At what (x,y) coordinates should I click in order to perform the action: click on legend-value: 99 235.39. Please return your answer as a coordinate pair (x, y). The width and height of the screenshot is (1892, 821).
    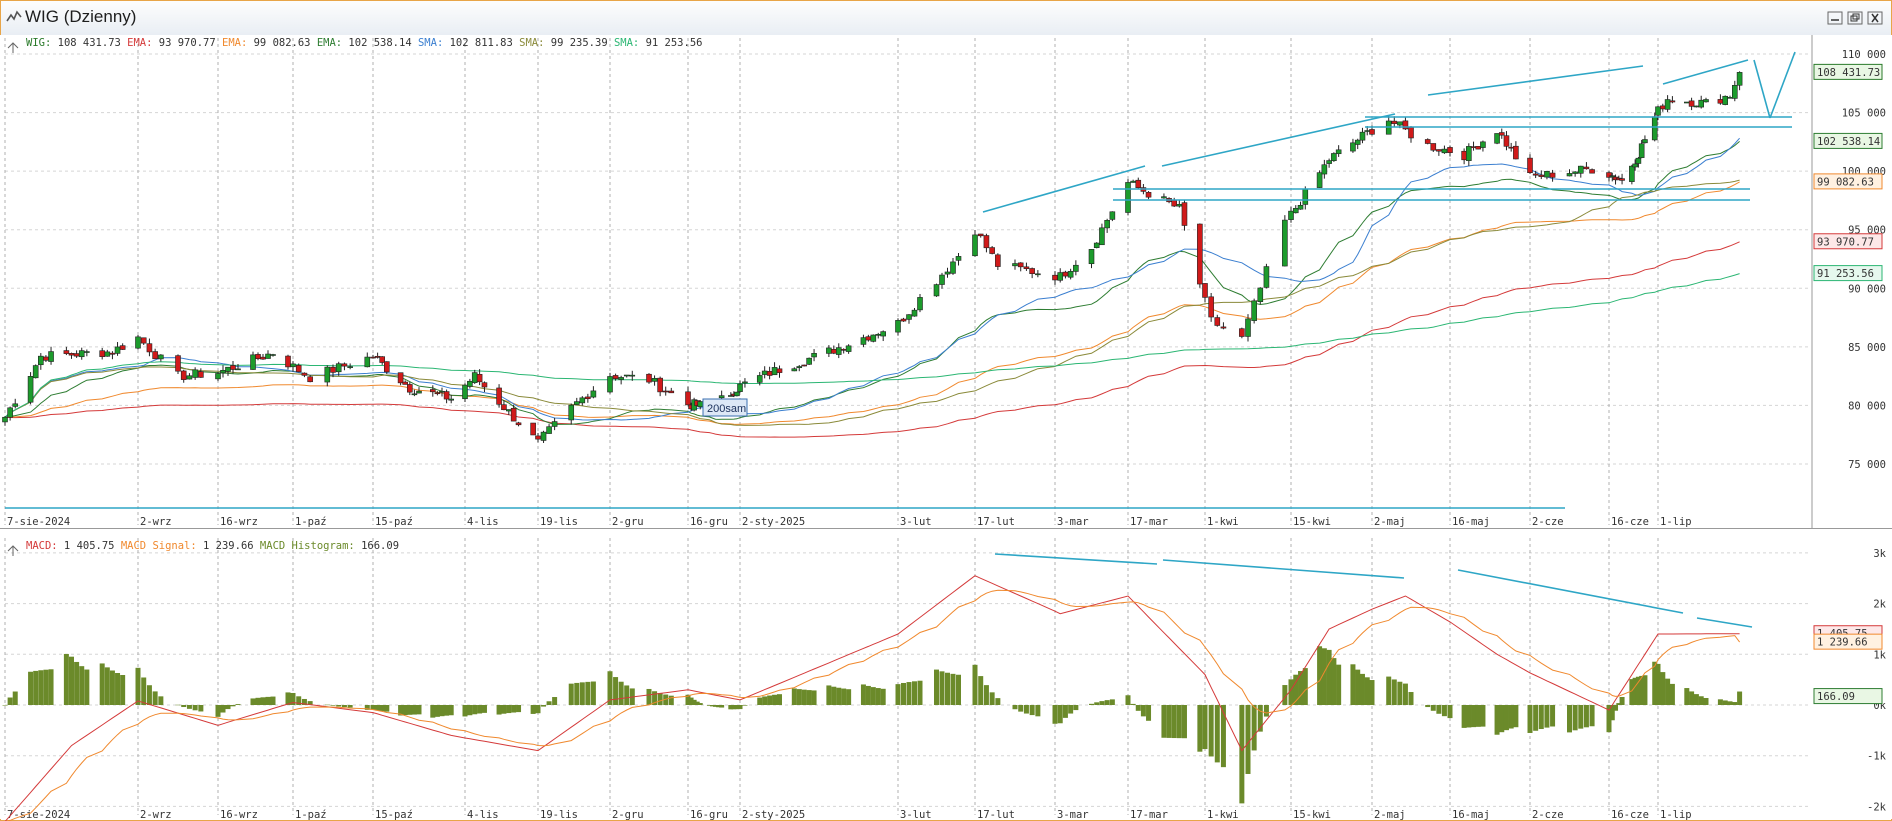
    Looking at the image, I should click on (575, 43).